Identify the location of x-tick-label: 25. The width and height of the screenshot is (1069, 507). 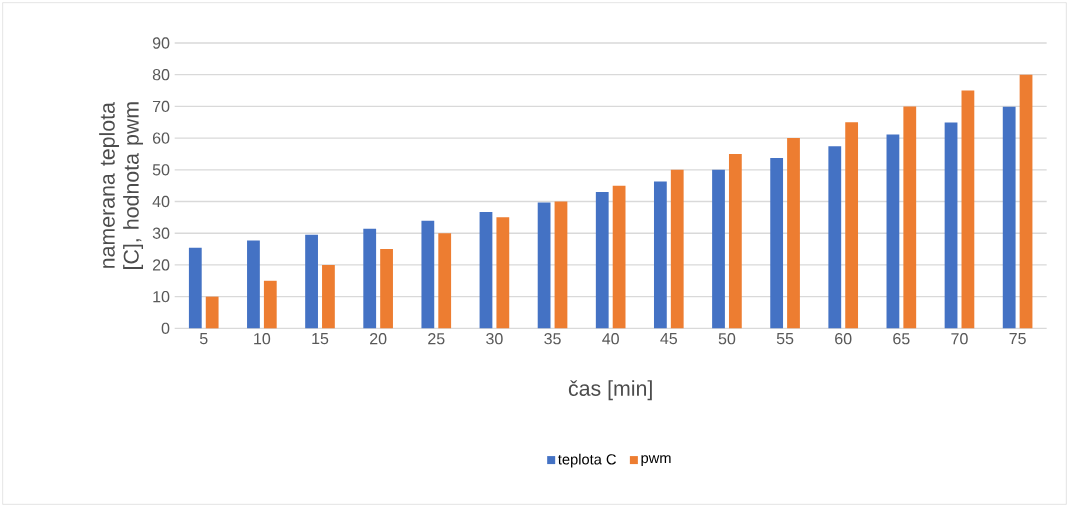
(436, 339).